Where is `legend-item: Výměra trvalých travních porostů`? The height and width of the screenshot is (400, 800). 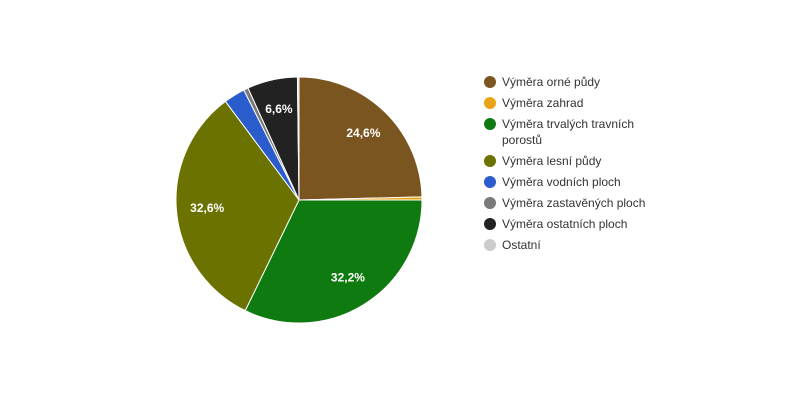
legend-item: Výměra trvalých travních porostů is located at coordinates (584, 132).